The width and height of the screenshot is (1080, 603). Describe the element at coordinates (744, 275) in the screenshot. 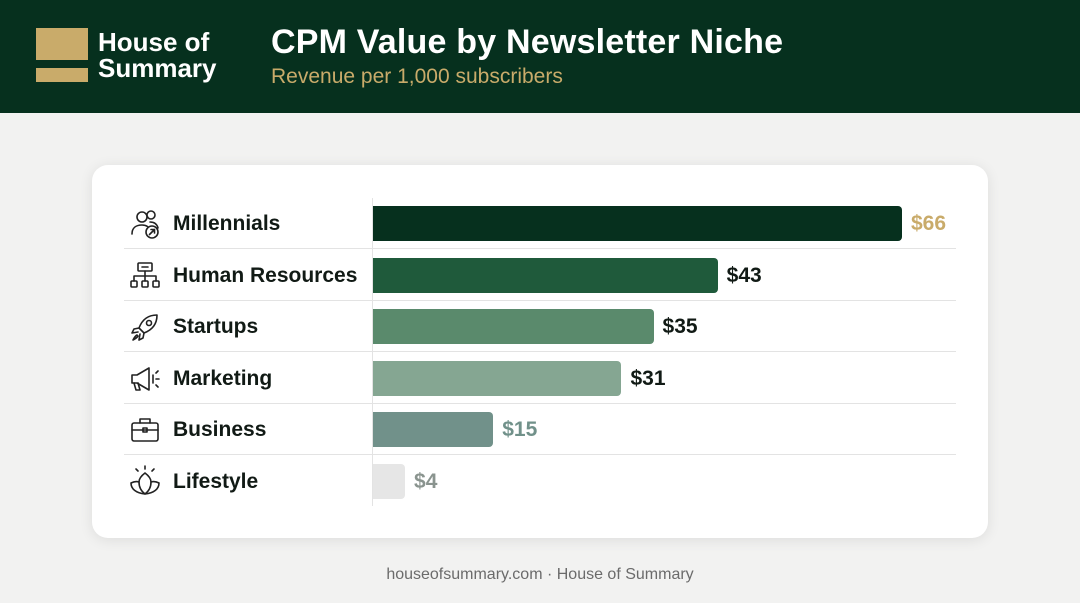

I see `value-label: $43` at that location.